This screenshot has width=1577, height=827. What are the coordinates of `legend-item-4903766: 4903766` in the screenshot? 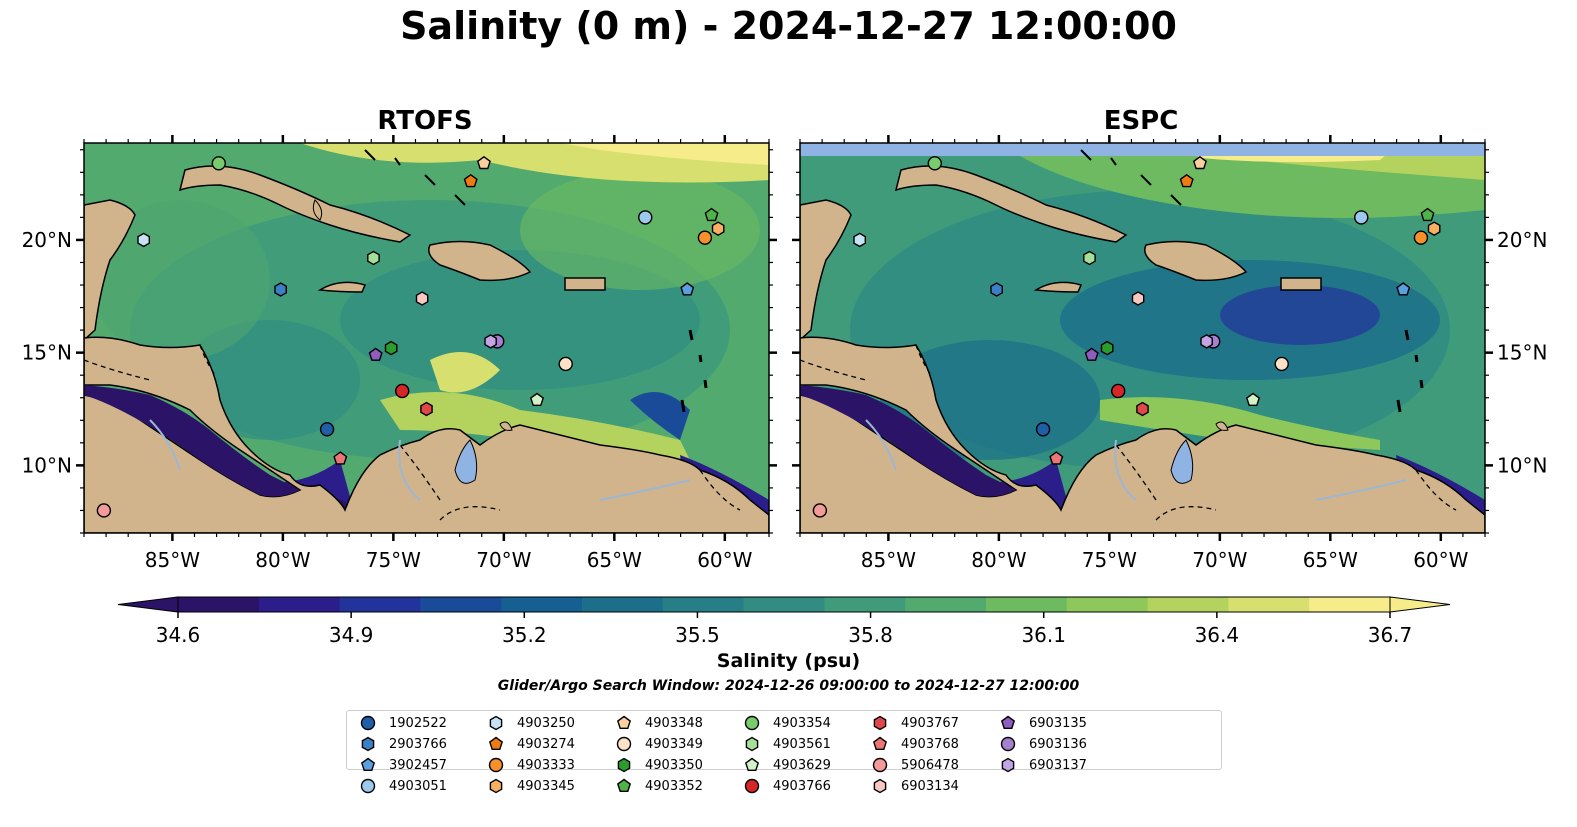 It's located at (786, 786).